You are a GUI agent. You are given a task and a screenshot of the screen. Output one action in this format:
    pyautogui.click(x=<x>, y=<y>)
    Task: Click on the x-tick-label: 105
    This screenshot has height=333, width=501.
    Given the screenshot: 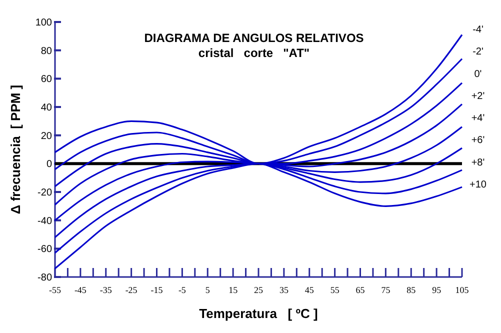 What is the action you would take?
    pyautogui.click(x=462, y=290)
    